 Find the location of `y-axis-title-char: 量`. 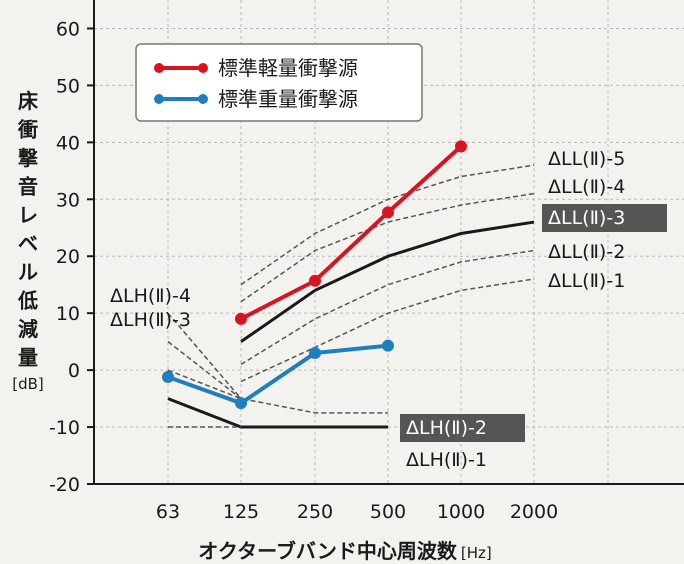

y-axis-title-char: 量 is located at coordinates (28, 358).